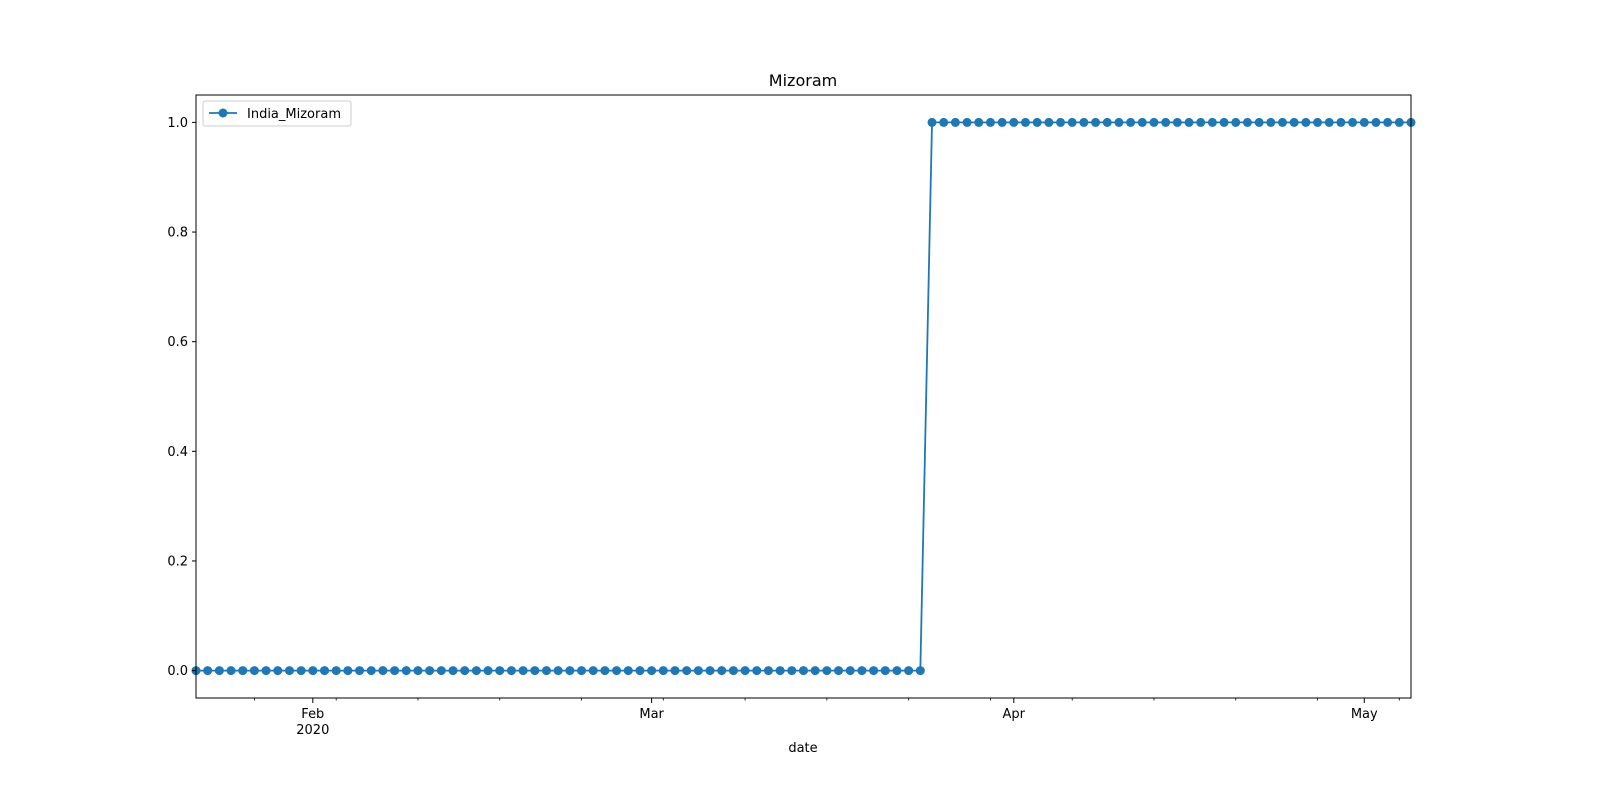 This screenshot has height=800, width=1600. I want to click on x-axis-label: date, so click(802, 748).